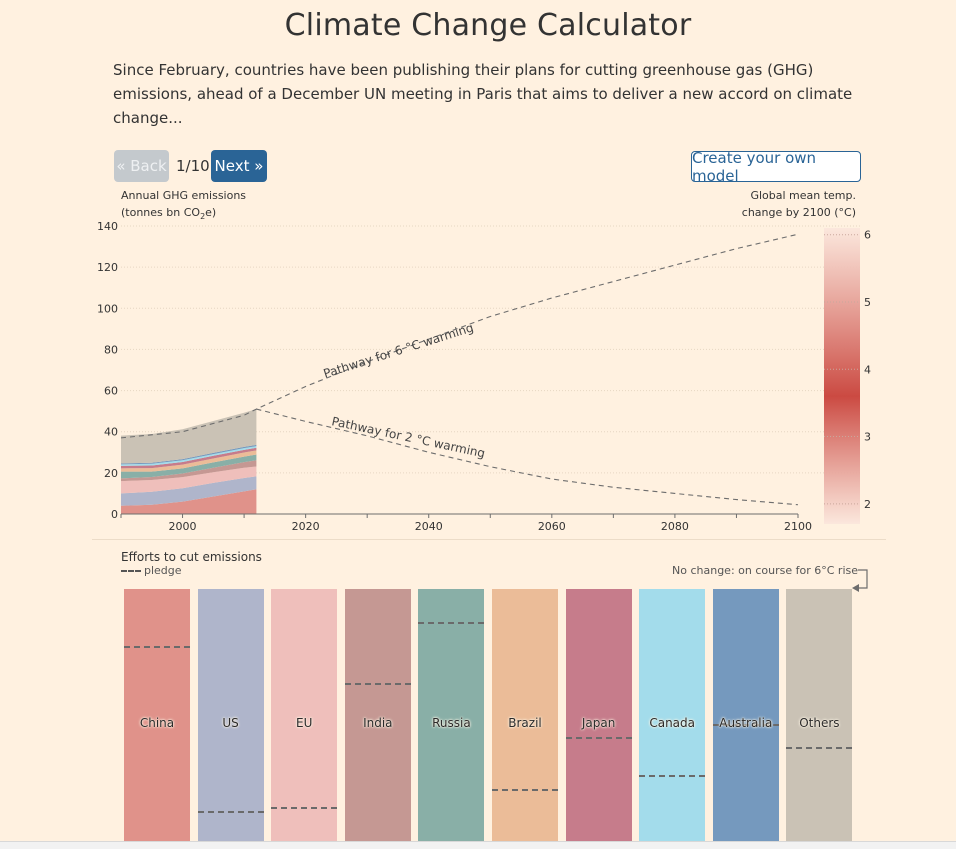 The width and height of the screenshot is (956, 849). I want to click on section-divider, so click(489, 539).